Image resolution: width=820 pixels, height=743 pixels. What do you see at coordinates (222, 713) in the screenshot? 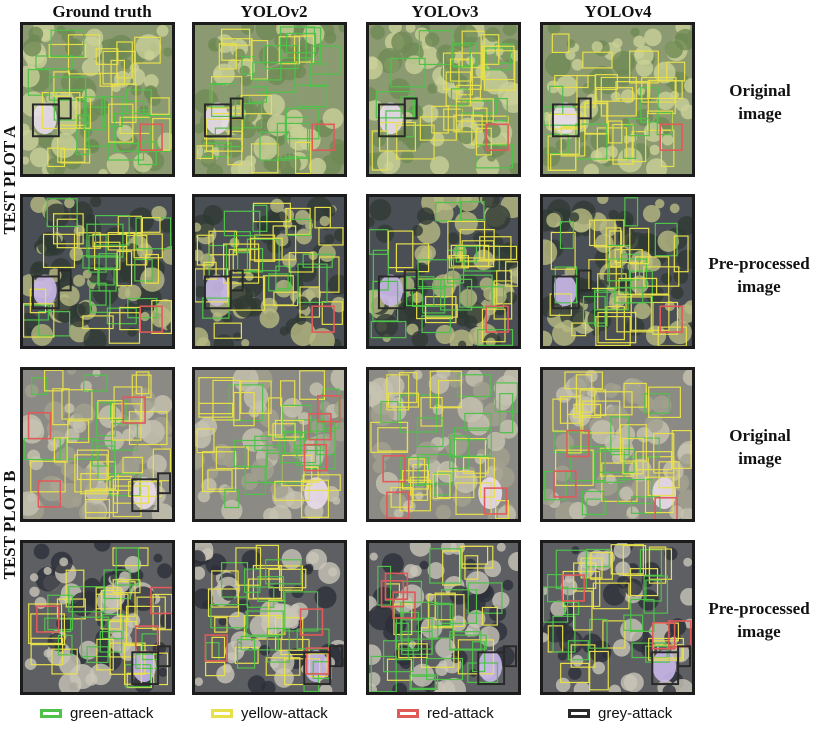
I see `legend-swatch-yellow` at bounding box center [222, 713].